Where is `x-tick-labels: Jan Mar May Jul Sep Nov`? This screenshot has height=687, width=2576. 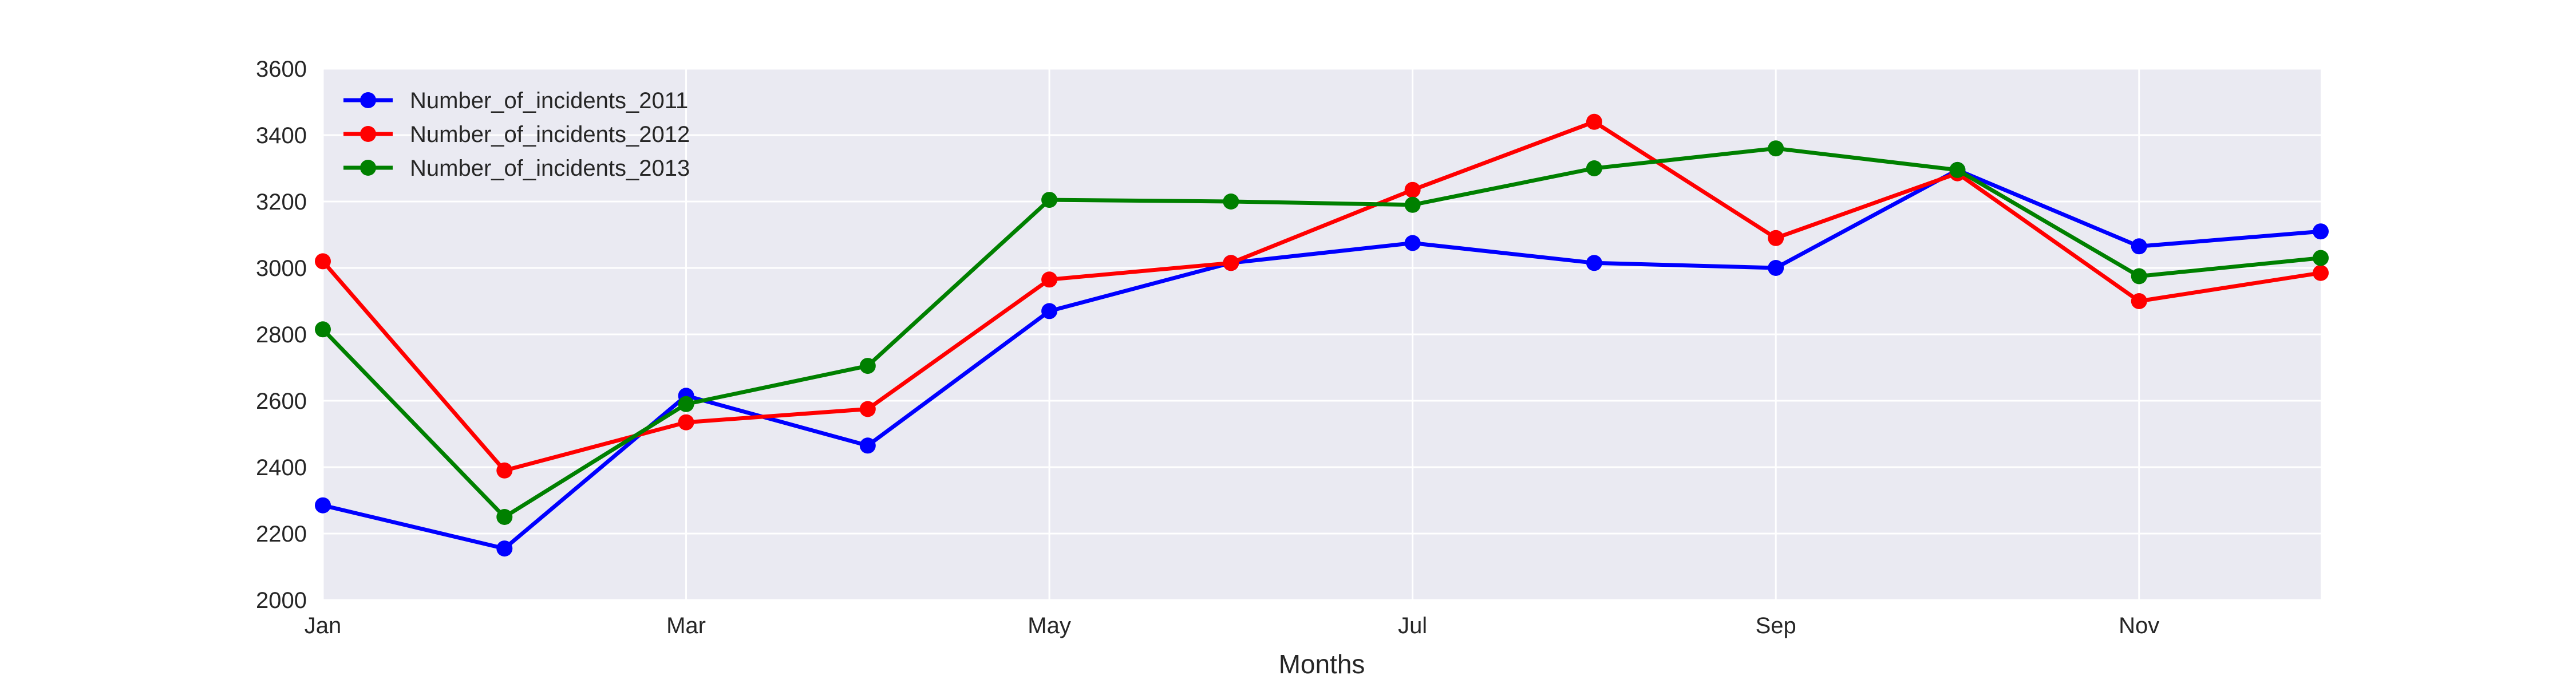 x-tick-labels: Jan Mar May Jul Sep Nov is located at coordinates (1232, 625).